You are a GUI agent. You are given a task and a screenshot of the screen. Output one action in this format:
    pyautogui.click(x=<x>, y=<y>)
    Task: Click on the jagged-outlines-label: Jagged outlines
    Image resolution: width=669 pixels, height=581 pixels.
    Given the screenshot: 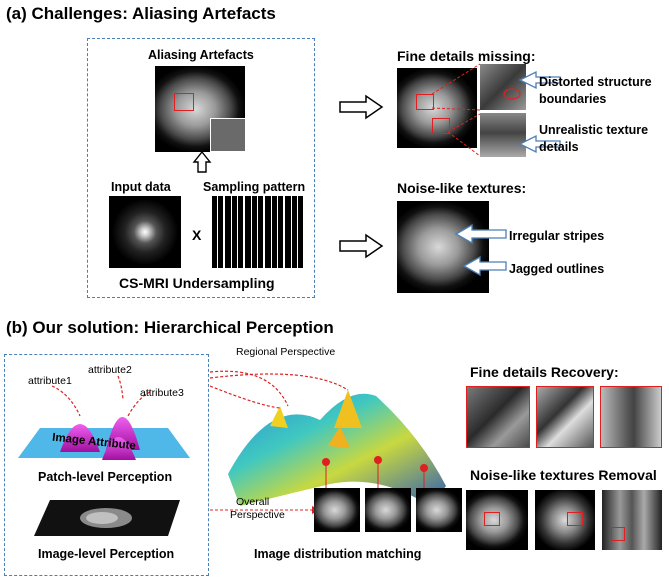 What is the action you would take?
    pyautogui.click(x=557, y=269)
    